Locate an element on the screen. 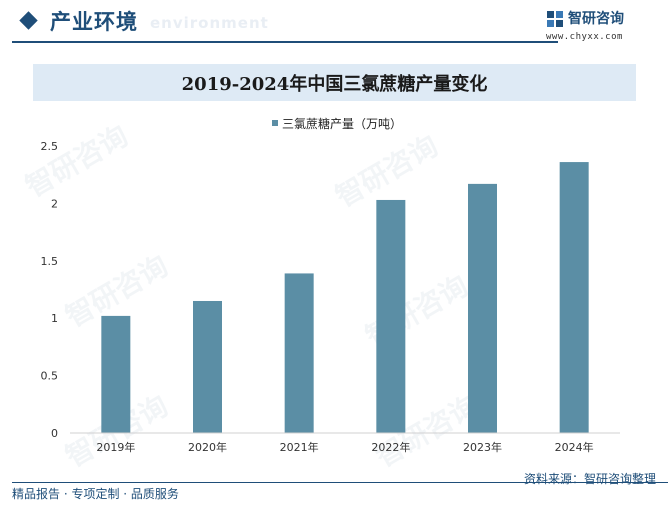 The image size is (668, 507). y-tick-label: 2.5 is located at coordinates (50, 146).